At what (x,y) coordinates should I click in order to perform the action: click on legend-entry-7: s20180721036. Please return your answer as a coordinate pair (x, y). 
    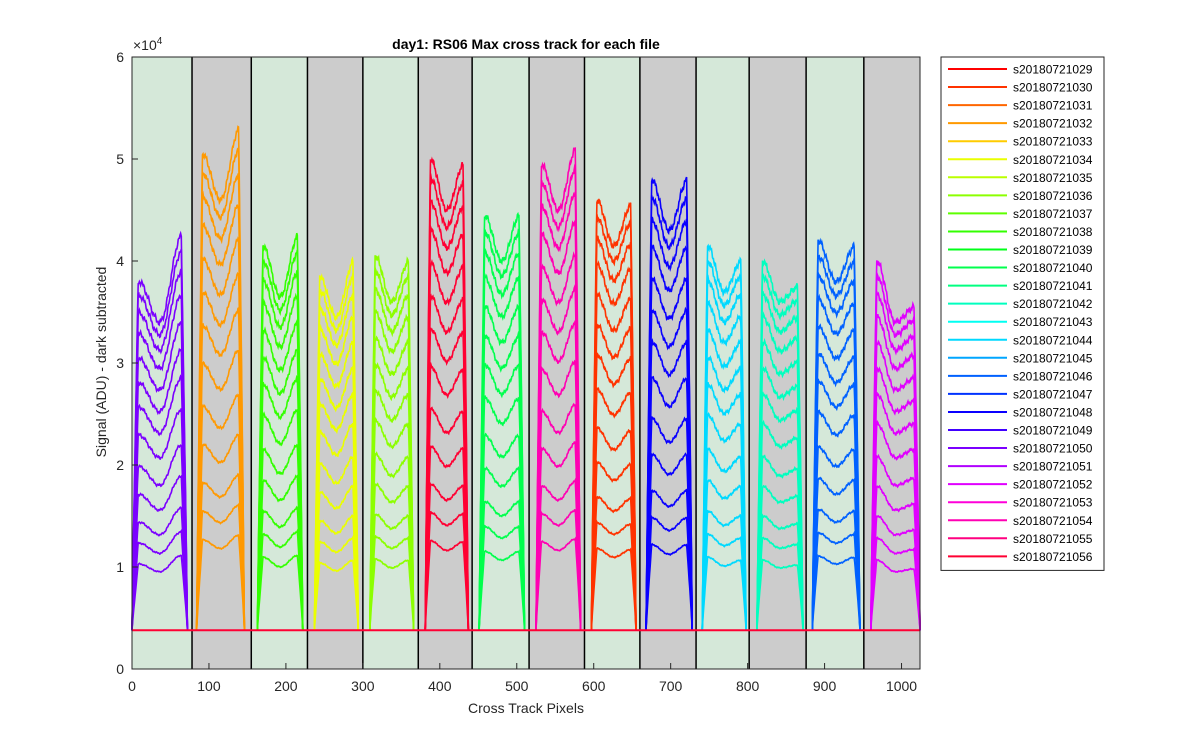
    Looking at the image, I should click on (1020, 196).